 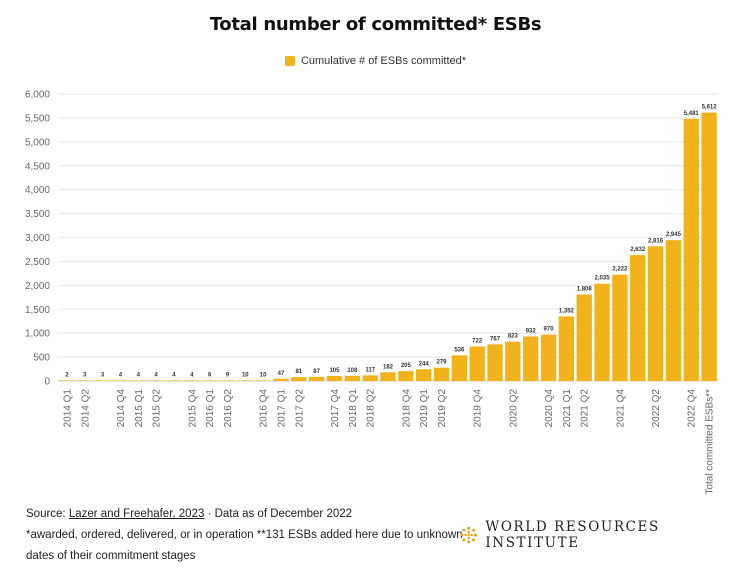 I want to click on y-tick-label: 0, so click(x=47, y=382).